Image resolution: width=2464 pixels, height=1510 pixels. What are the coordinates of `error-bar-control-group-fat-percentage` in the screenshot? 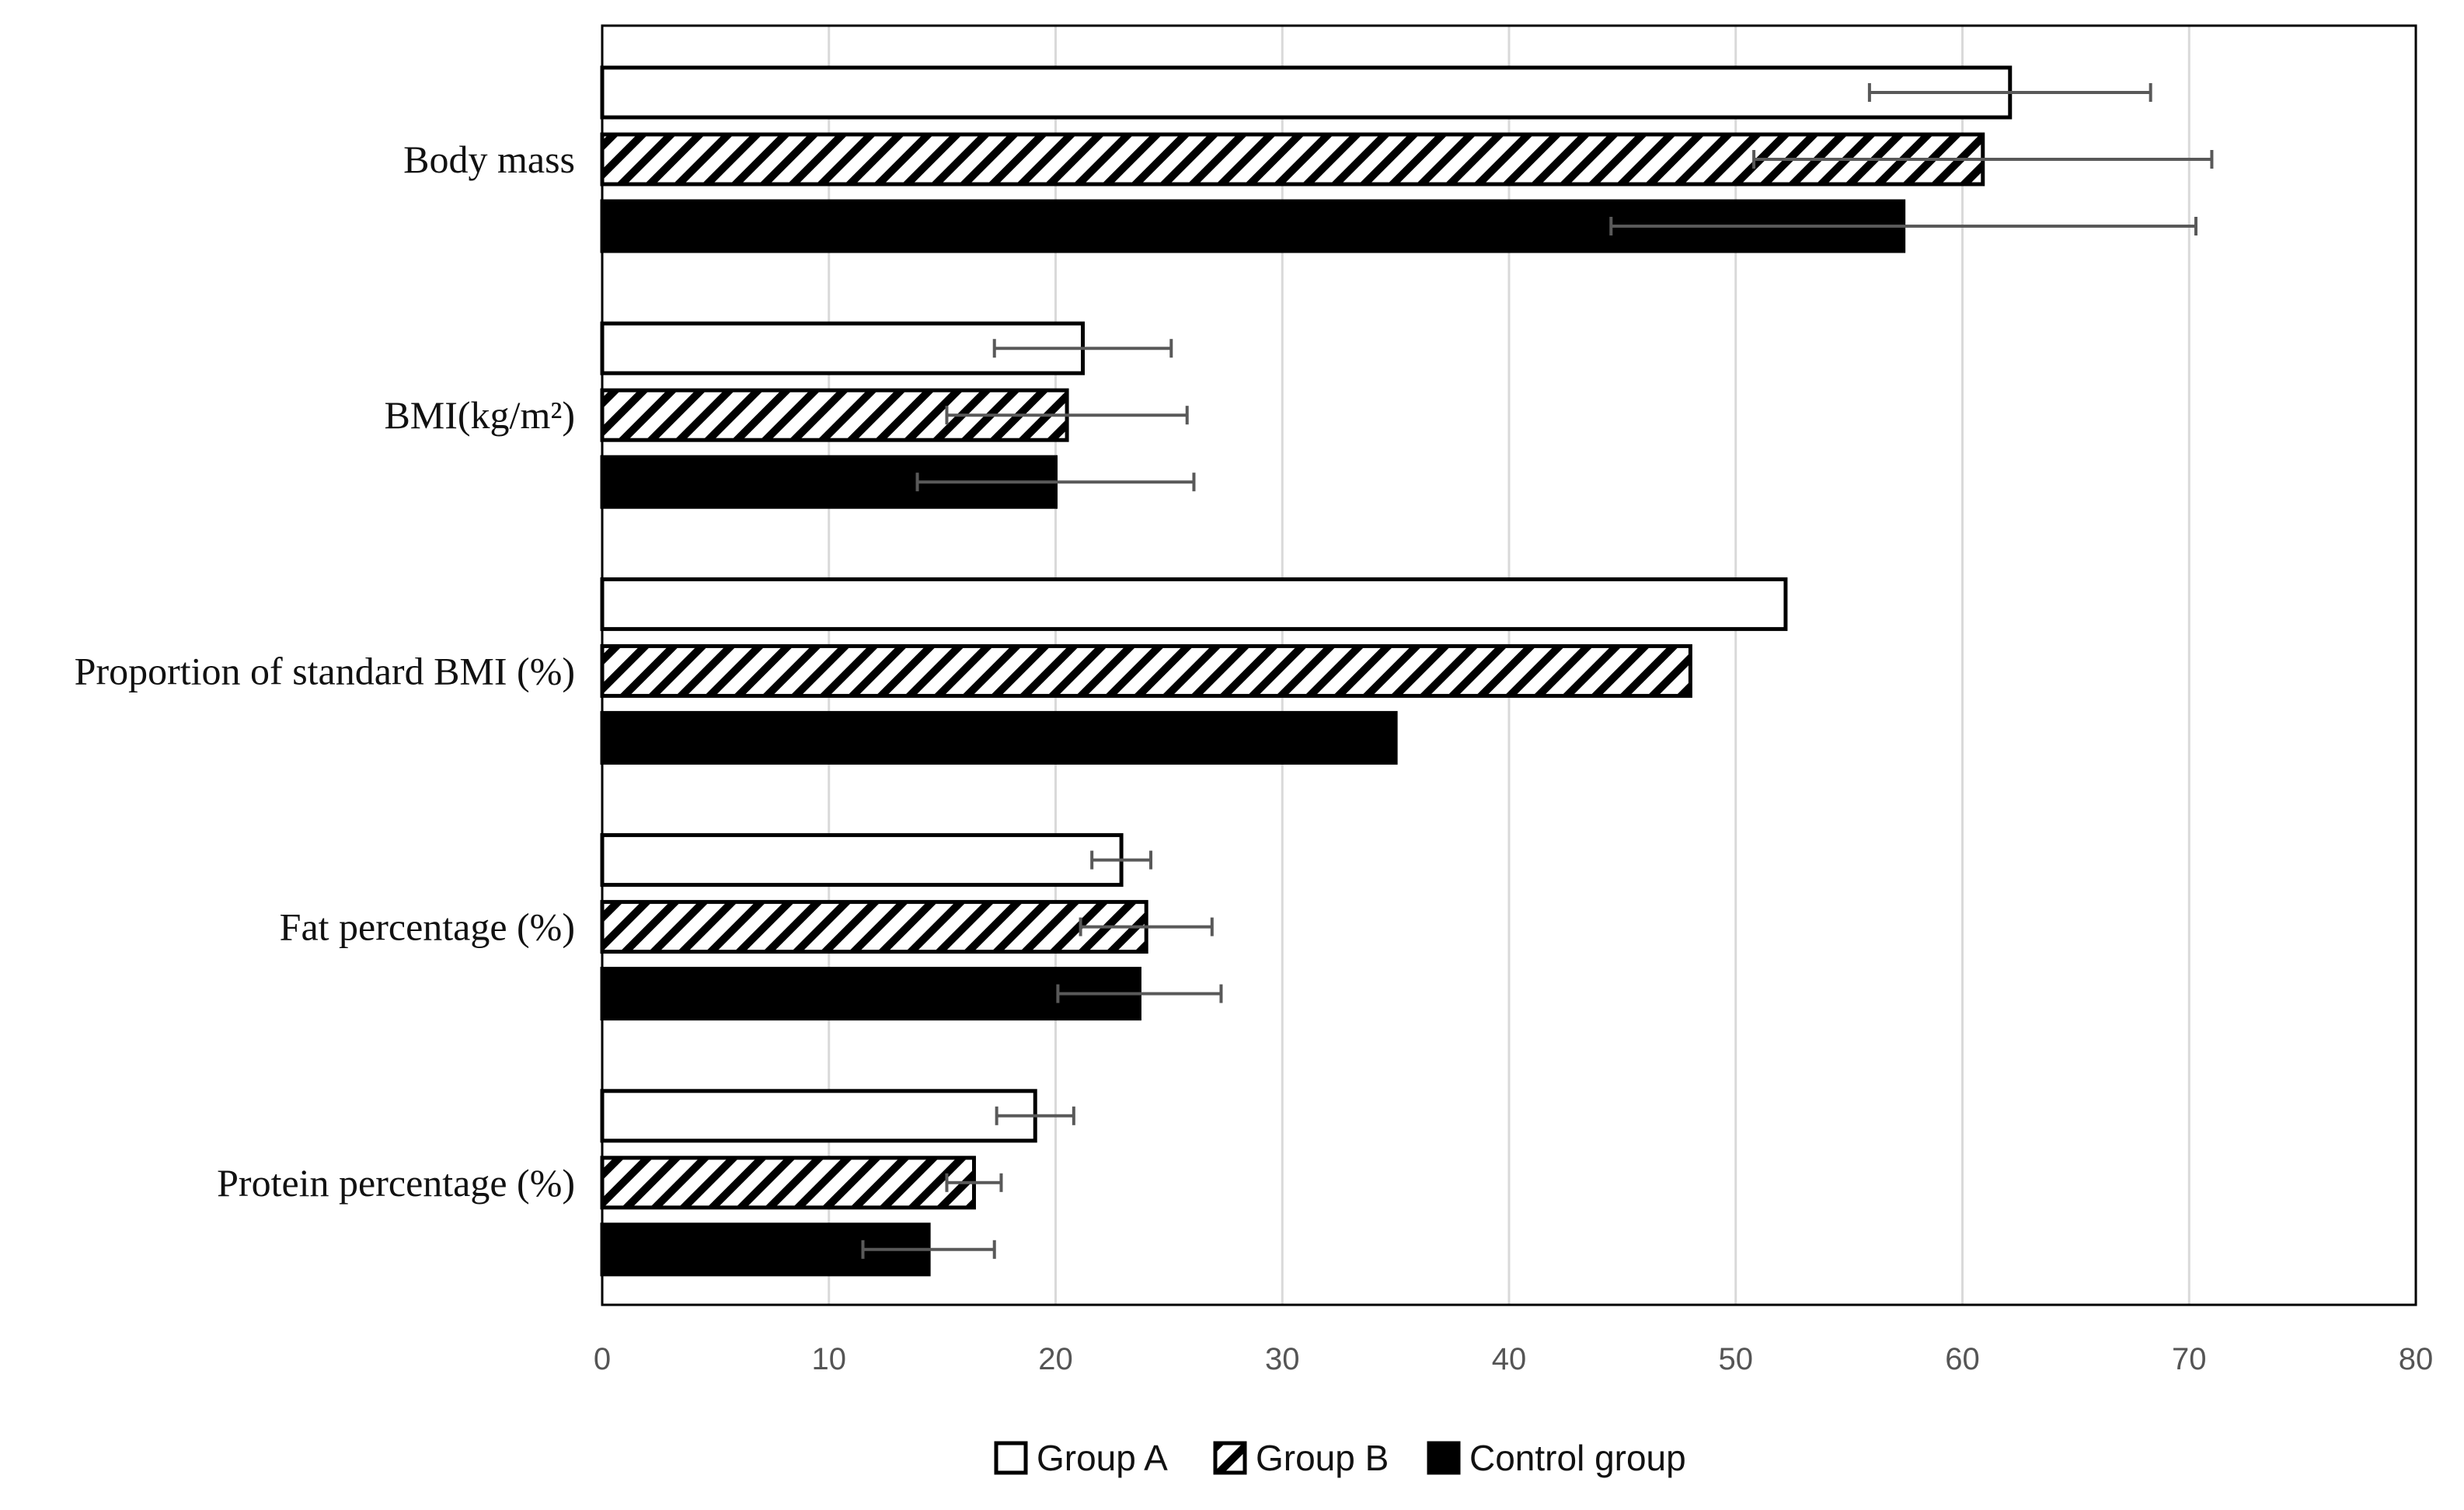 It's located at (1139, 993).